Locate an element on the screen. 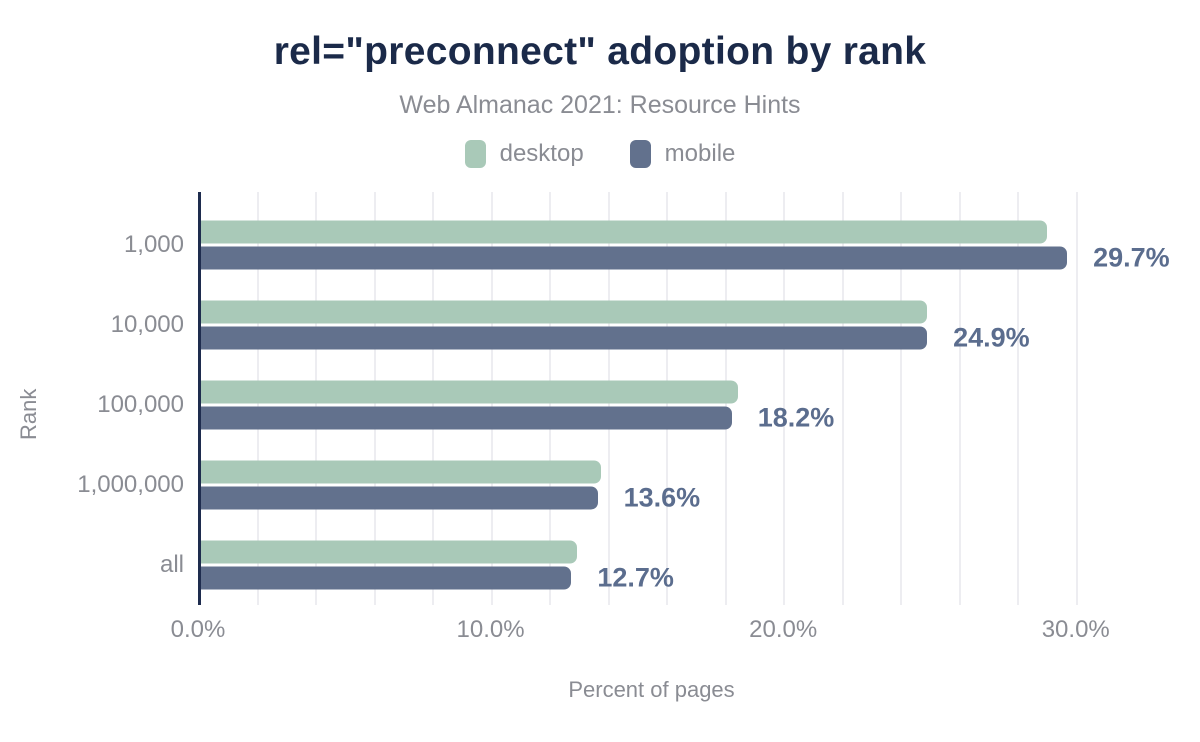  x-tick-label: 30.0% is located at coordinates (1075, 629).